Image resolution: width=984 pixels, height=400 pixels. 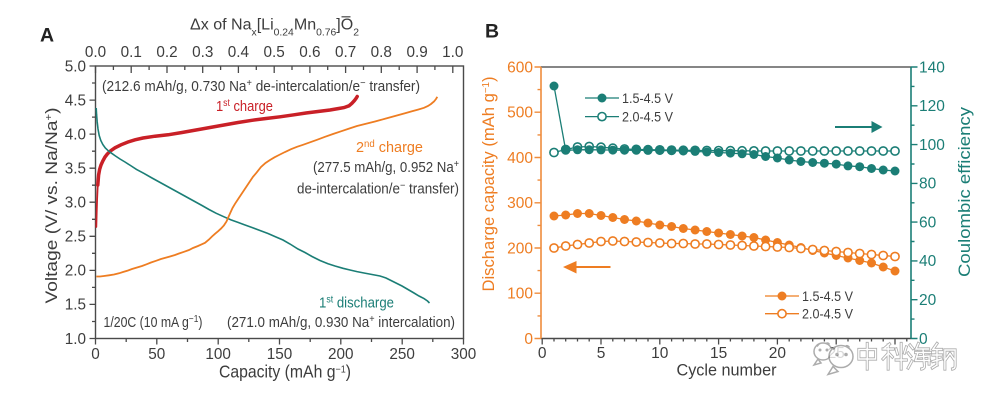 What do you see at coordinates (928, 222) in the screenshot?
I see `svg-text: 60` at bounding box center [928, 222].